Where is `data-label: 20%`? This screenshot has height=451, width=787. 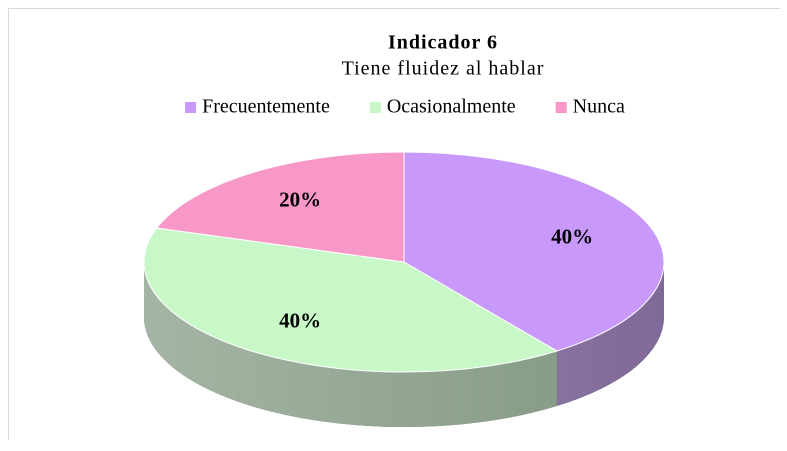
data-label: 20% is located at coordinates (300, 199).